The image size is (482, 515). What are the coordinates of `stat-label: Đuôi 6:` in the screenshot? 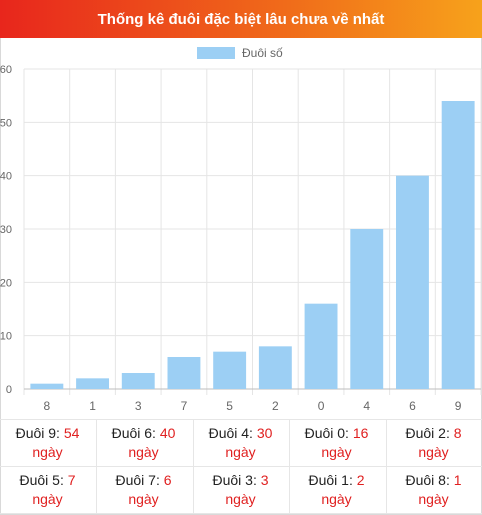 It's located at (135, 433).